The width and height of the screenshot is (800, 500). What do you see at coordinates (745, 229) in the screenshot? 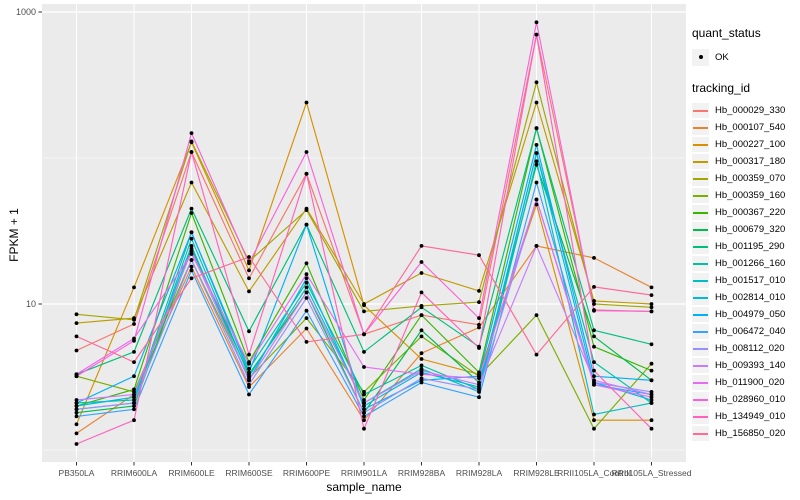
I see `legend-item-Hb_000679_320: Hb_000679_320` at bounding box center [745, 229].